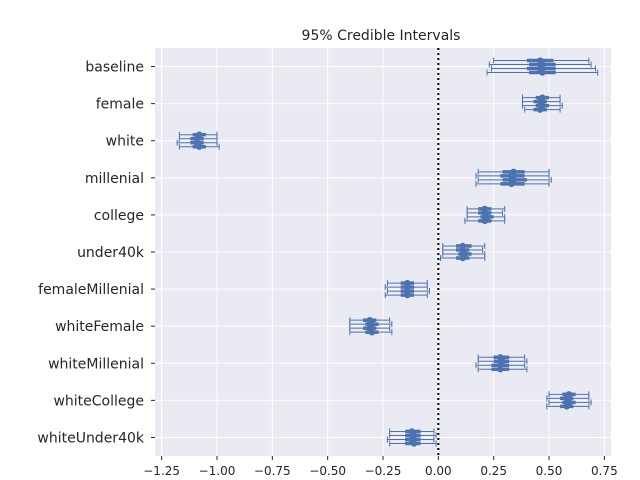  What do you see at coordinates (114, 179) in the screenshot?
I see `variable-label: millenial` at bounding box center [114, 179].